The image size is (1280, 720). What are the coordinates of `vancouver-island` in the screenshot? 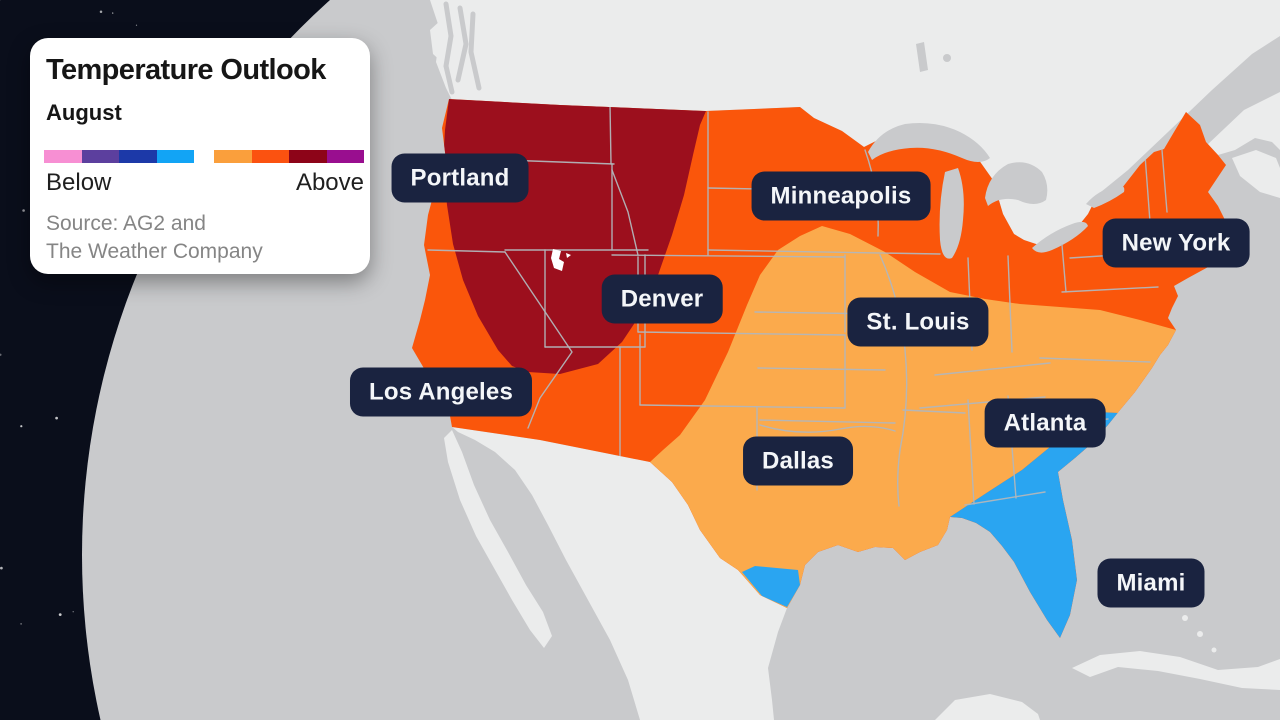 It's located at (440, 42).